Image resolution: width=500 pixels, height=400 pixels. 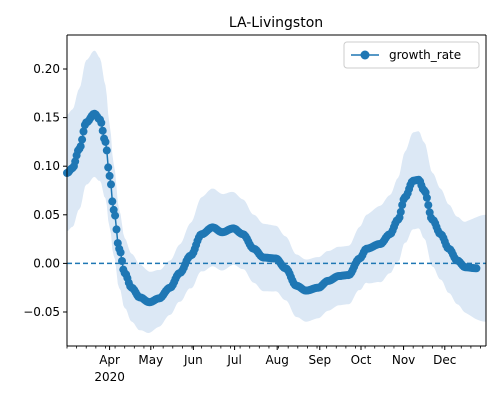 What do you see at coordinates (109, 377) in the screenshot?
I see `x-year-label: 2020` at bounding box center [109, 377].